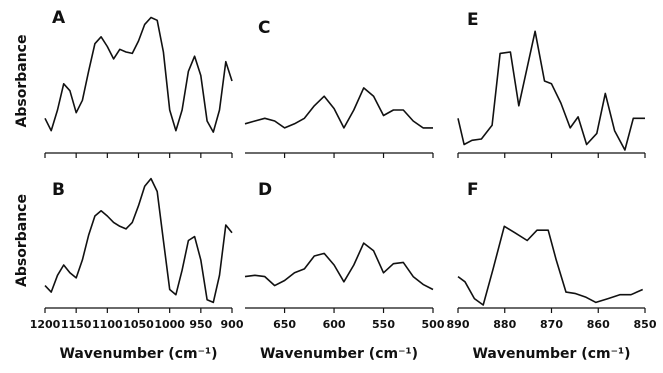 This screenshot has width=663, height=373. What do you see at coordinates (473, 190) in the screenshot?
I see `panel-label: F` at bounding box center [473, 190].